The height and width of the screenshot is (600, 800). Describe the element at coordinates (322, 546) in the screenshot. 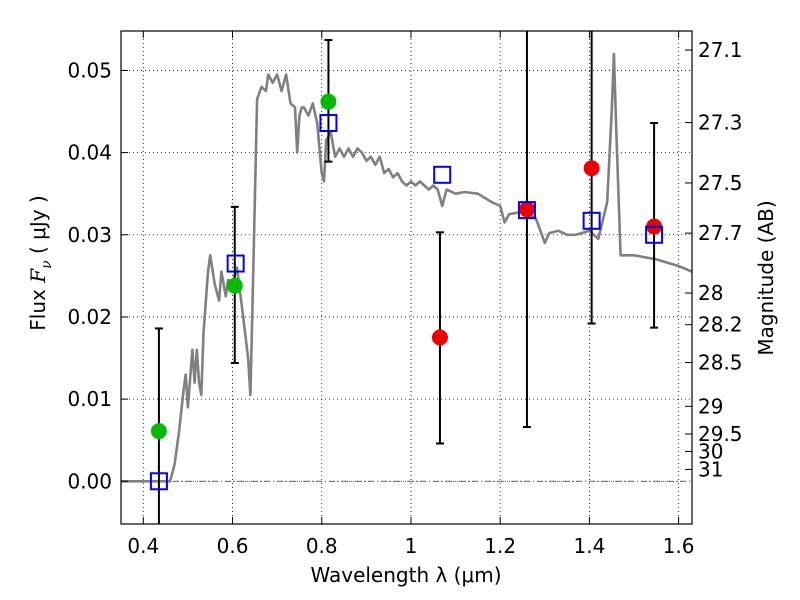

I see `x-tick-label: 0.8` at that location.